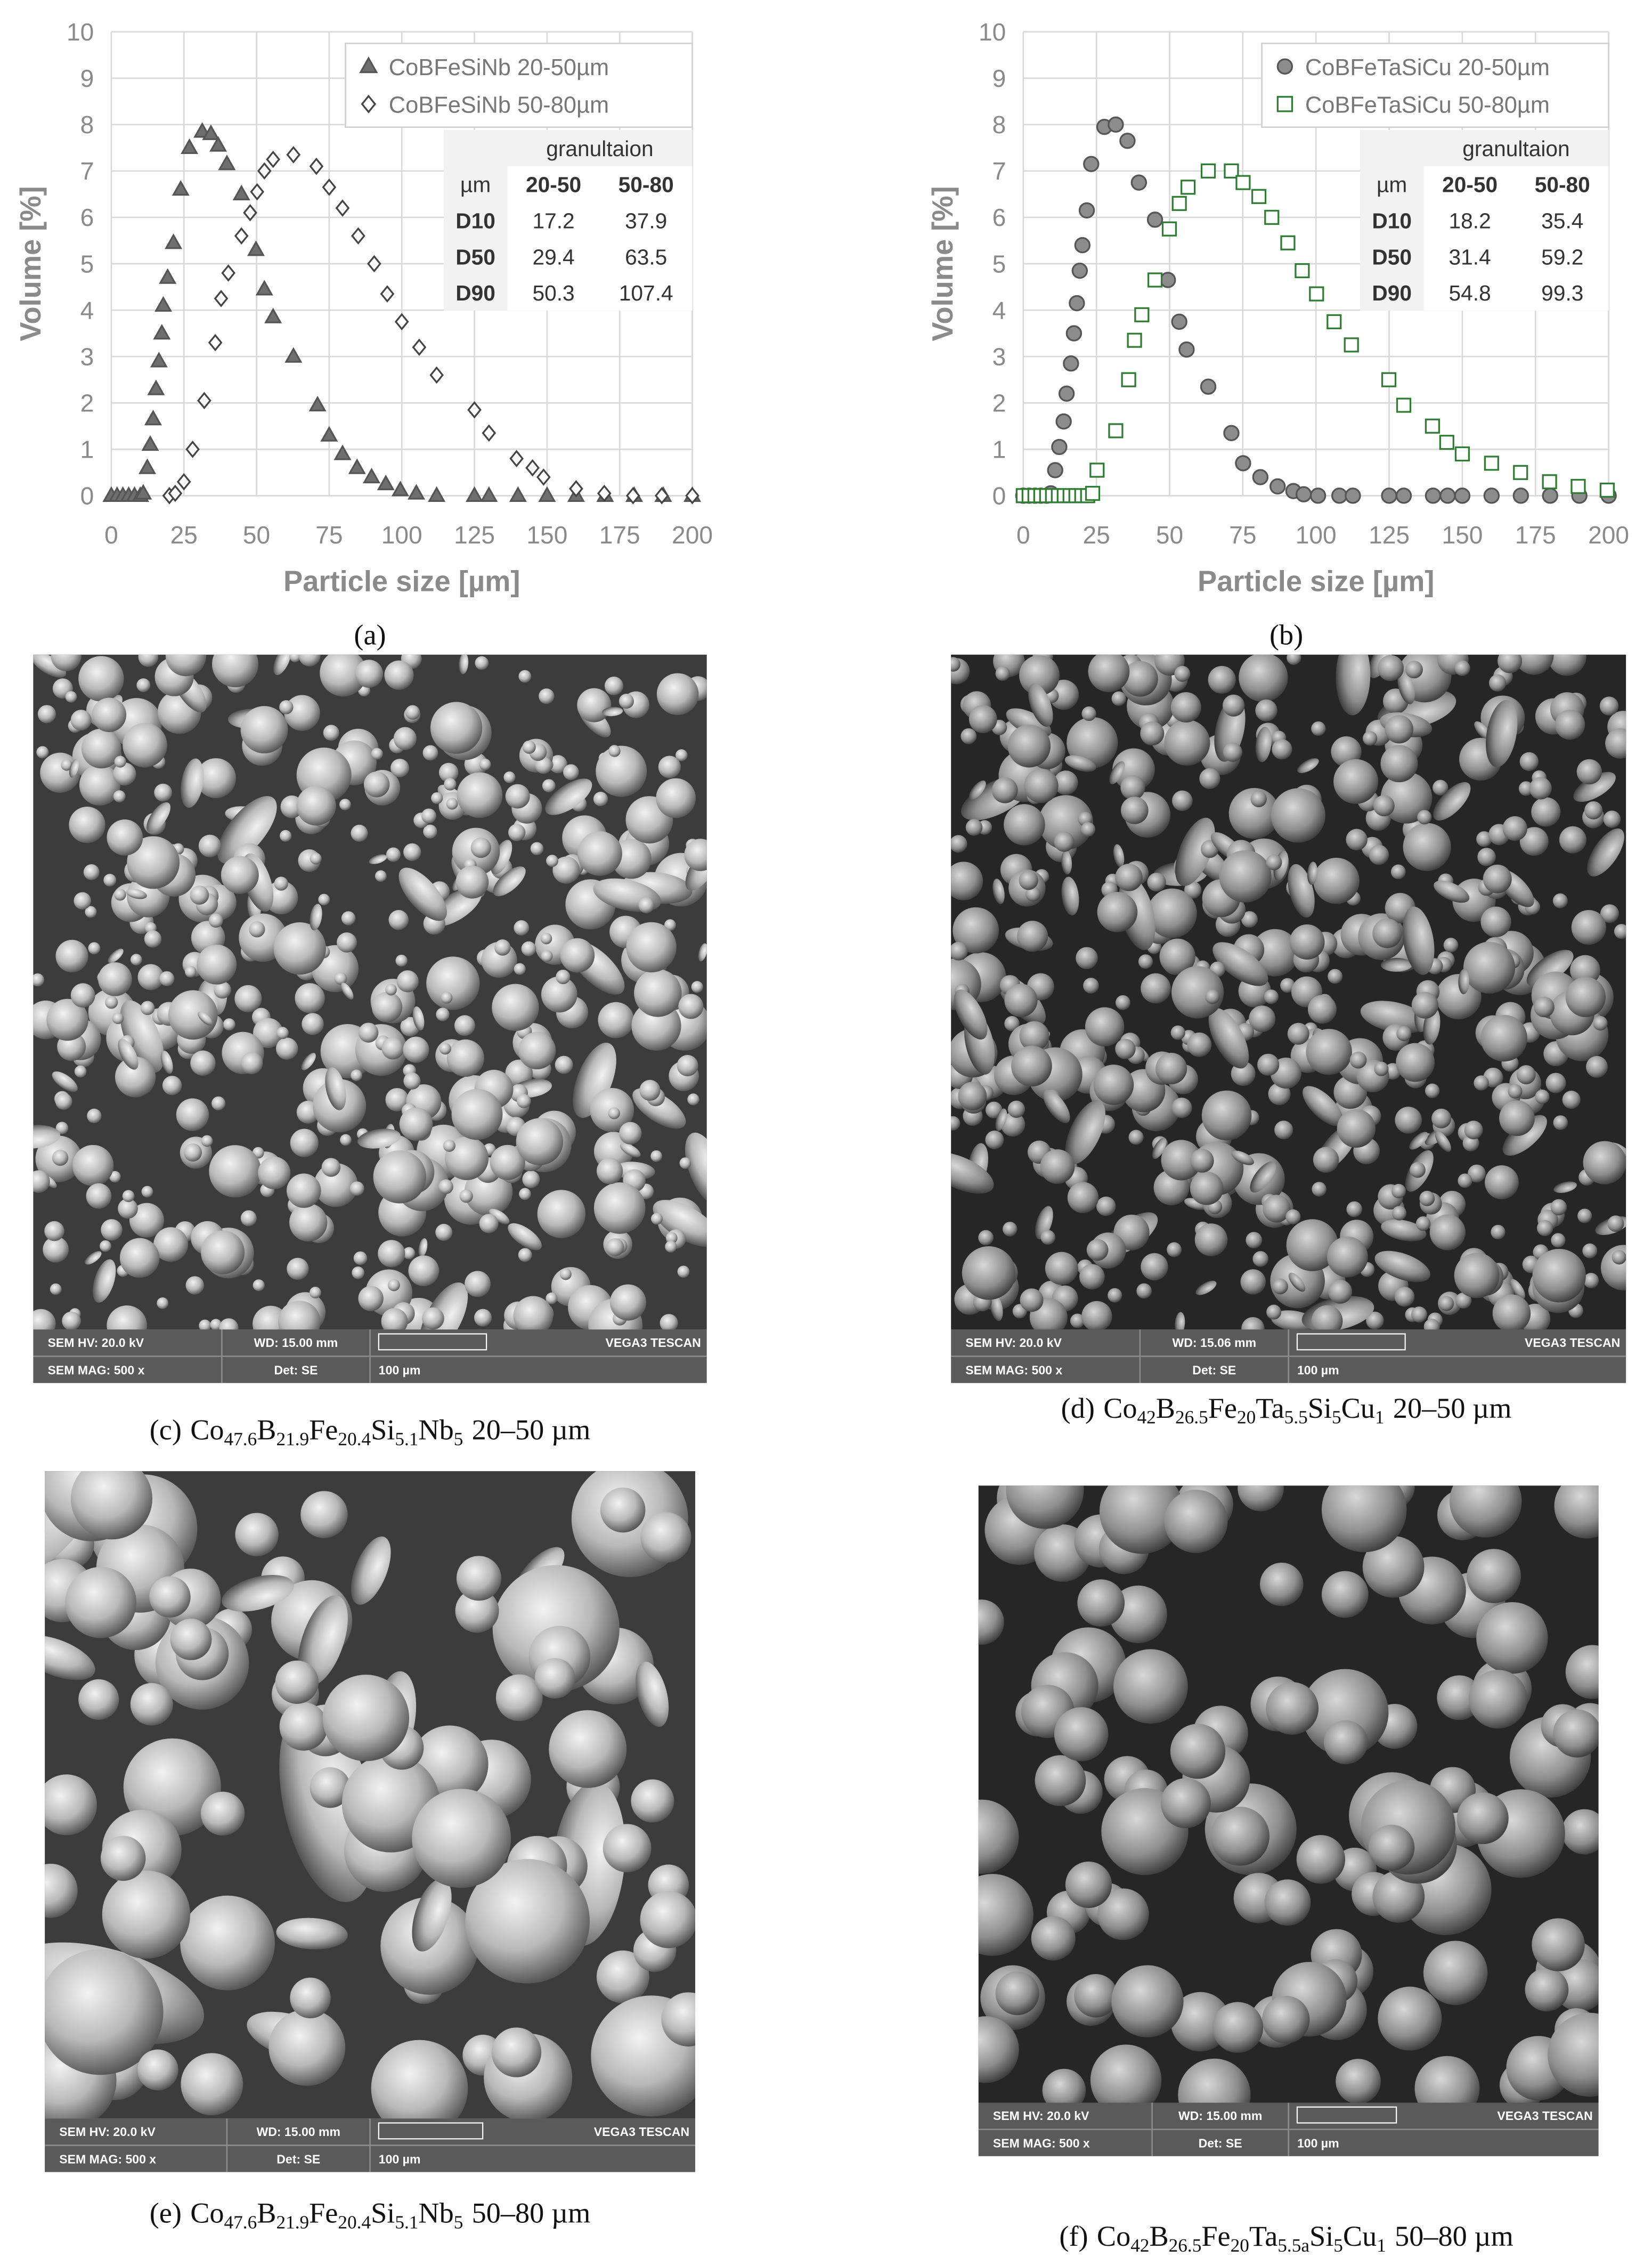  What do you see at coordinates (1120, 1408) in the screenshot?
I see `caption-element: Co` at bounding box center [1120, 1408].